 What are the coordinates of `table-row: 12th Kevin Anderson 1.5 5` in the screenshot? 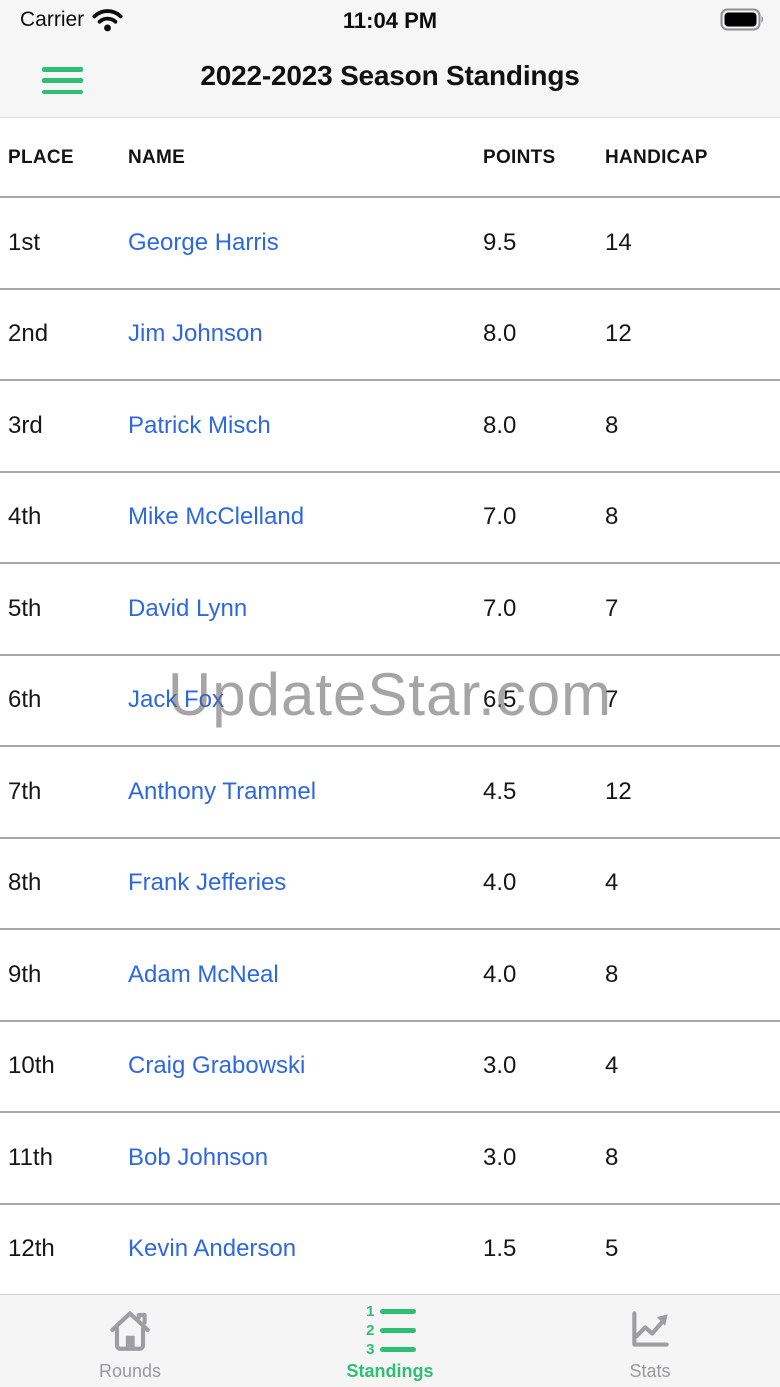 It's located at (390, 1248).